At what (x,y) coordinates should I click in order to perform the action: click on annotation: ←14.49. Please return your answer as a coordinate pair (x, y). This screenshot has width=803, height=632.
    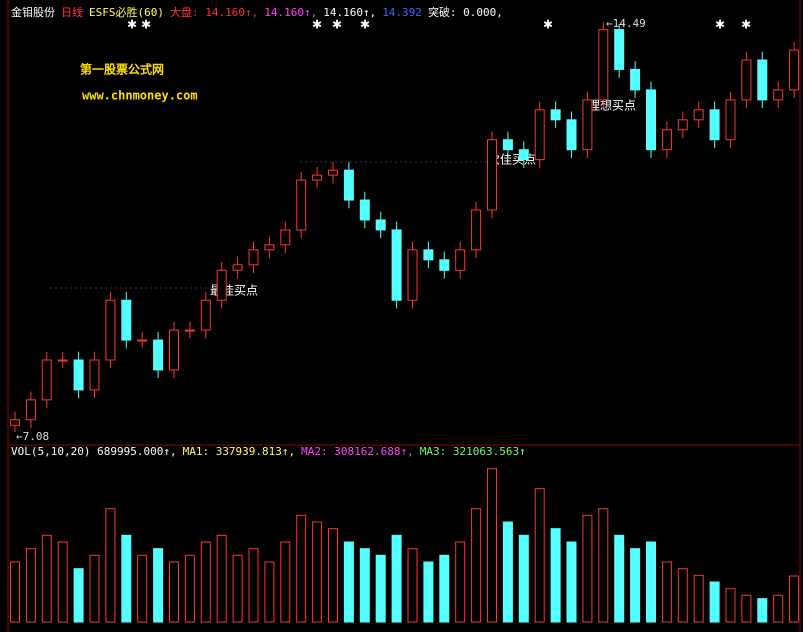
    Looking at the image, I should click on (626, 23).